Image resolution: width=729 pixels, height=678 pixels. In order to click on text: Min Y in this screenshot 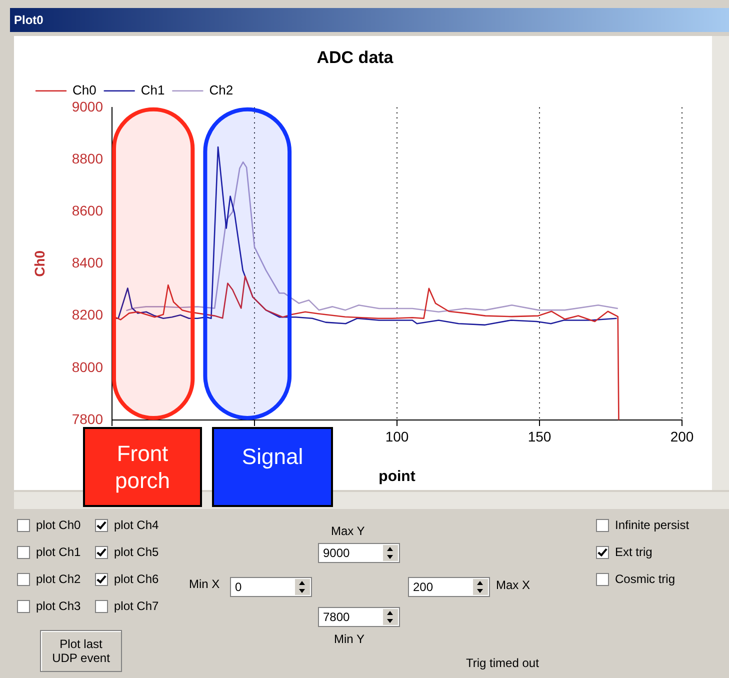, I will do `click(349, 639)`.